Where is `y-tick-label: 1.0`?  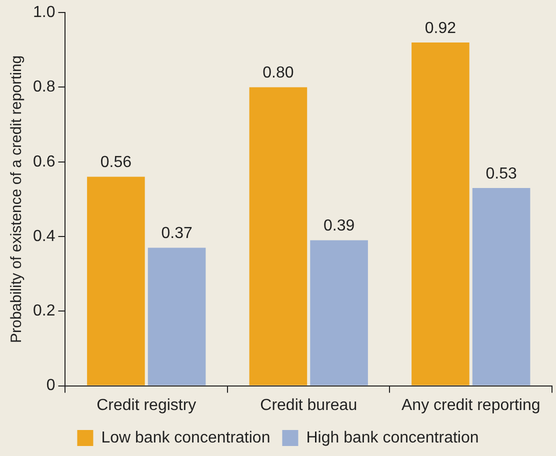
y-tick-label: 1.0 is located at coordinates (44, 13).